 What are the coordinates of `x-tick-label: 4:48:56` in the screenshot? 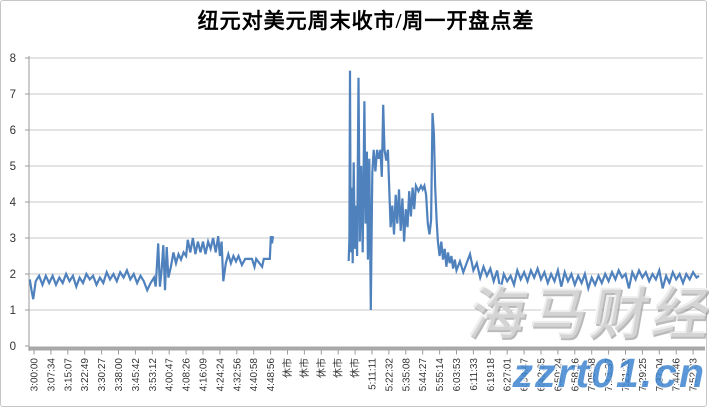 It's located at (271, 375).